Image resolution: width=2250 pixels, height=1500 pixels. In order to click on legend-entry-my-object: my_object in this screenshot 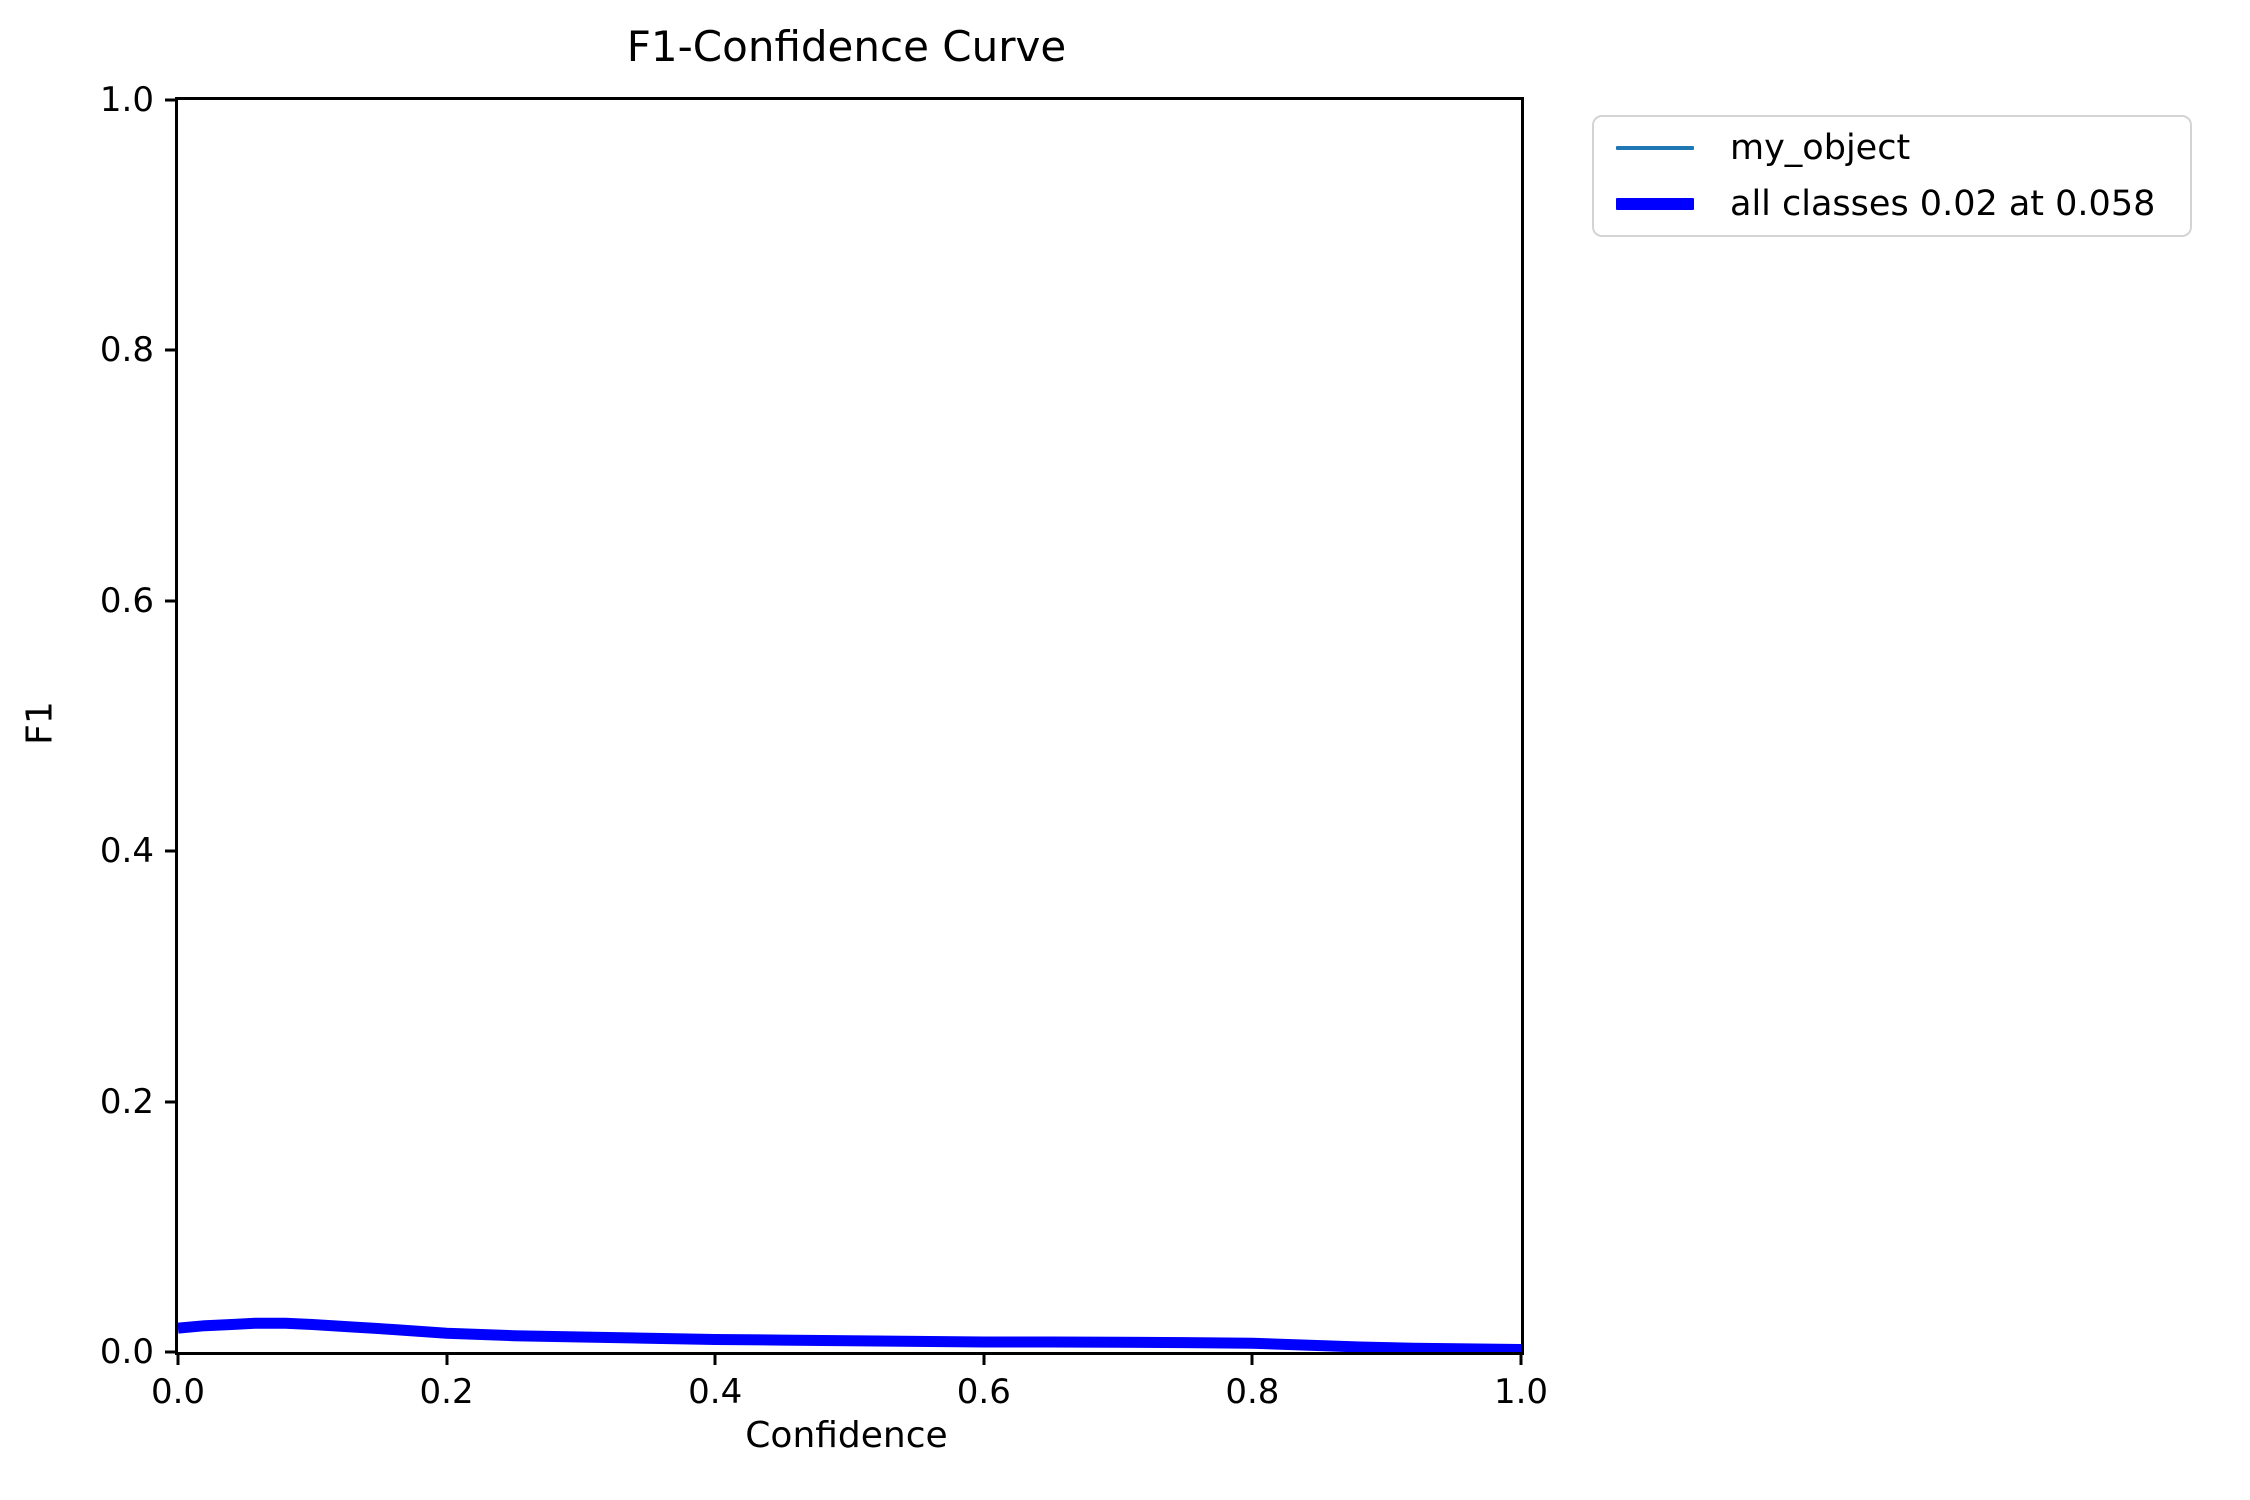, I will do `click(1892, 148)`.